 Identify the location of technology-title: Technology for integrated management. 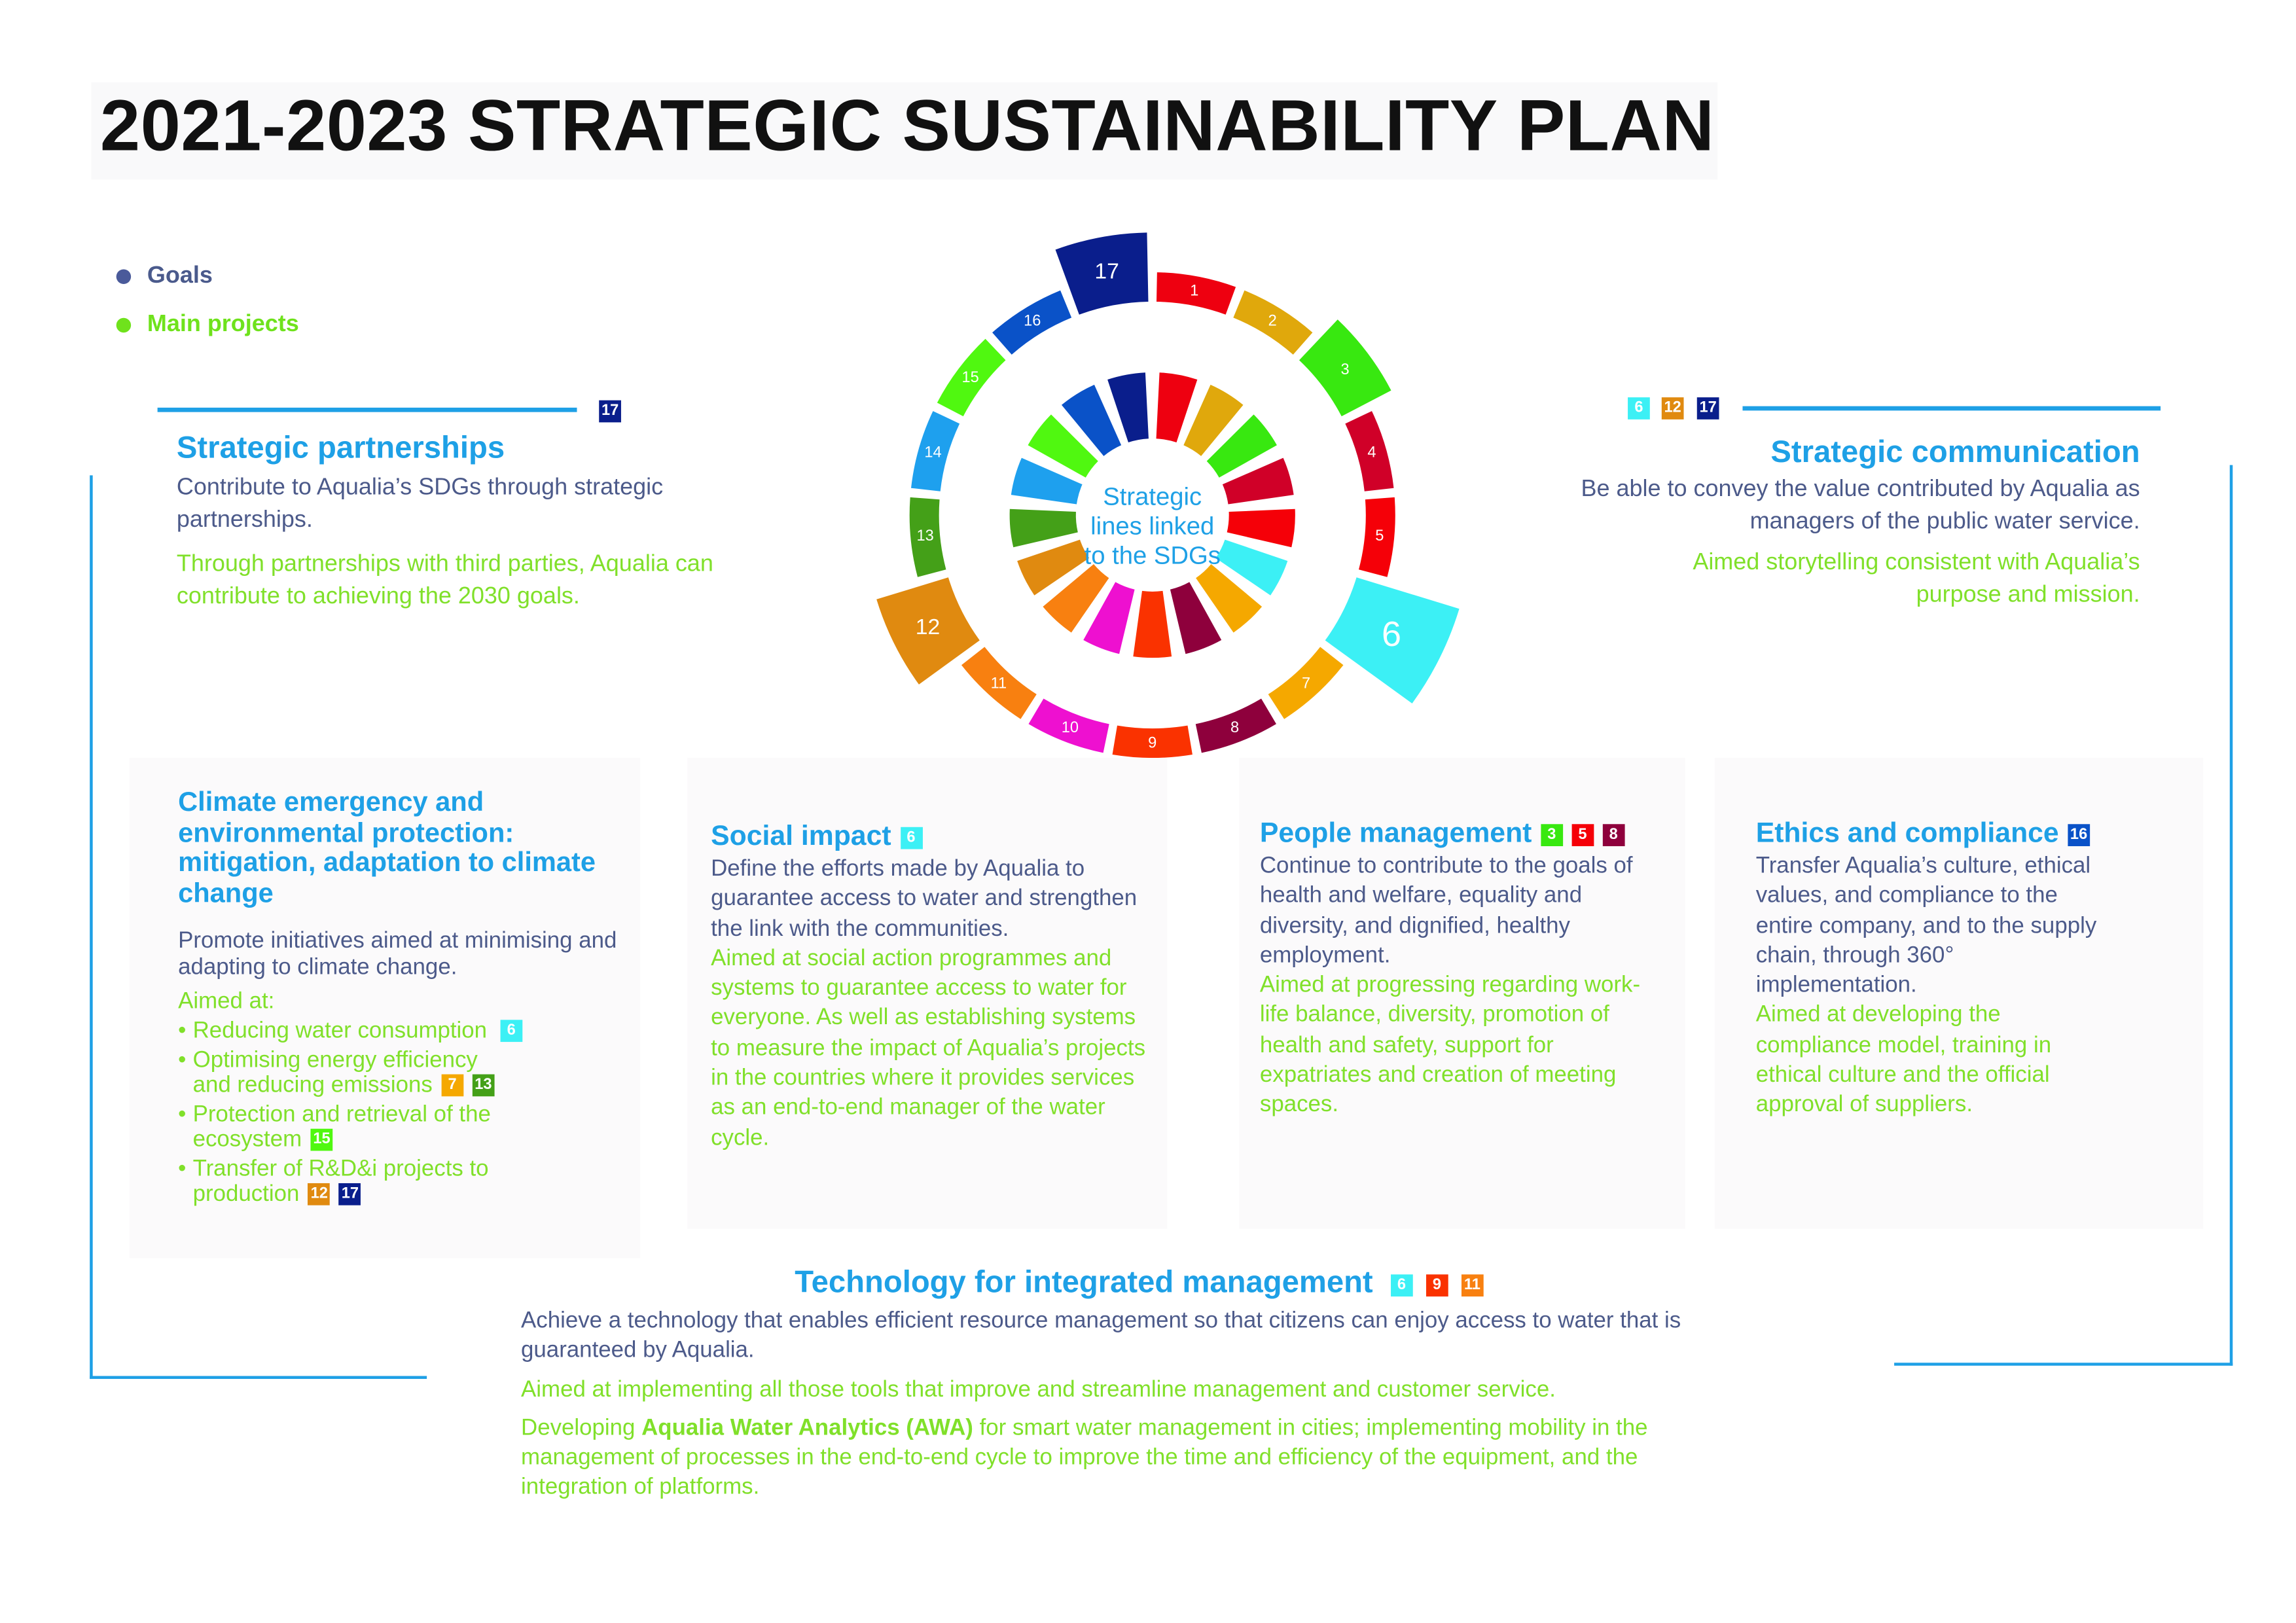
(1084, 1283).